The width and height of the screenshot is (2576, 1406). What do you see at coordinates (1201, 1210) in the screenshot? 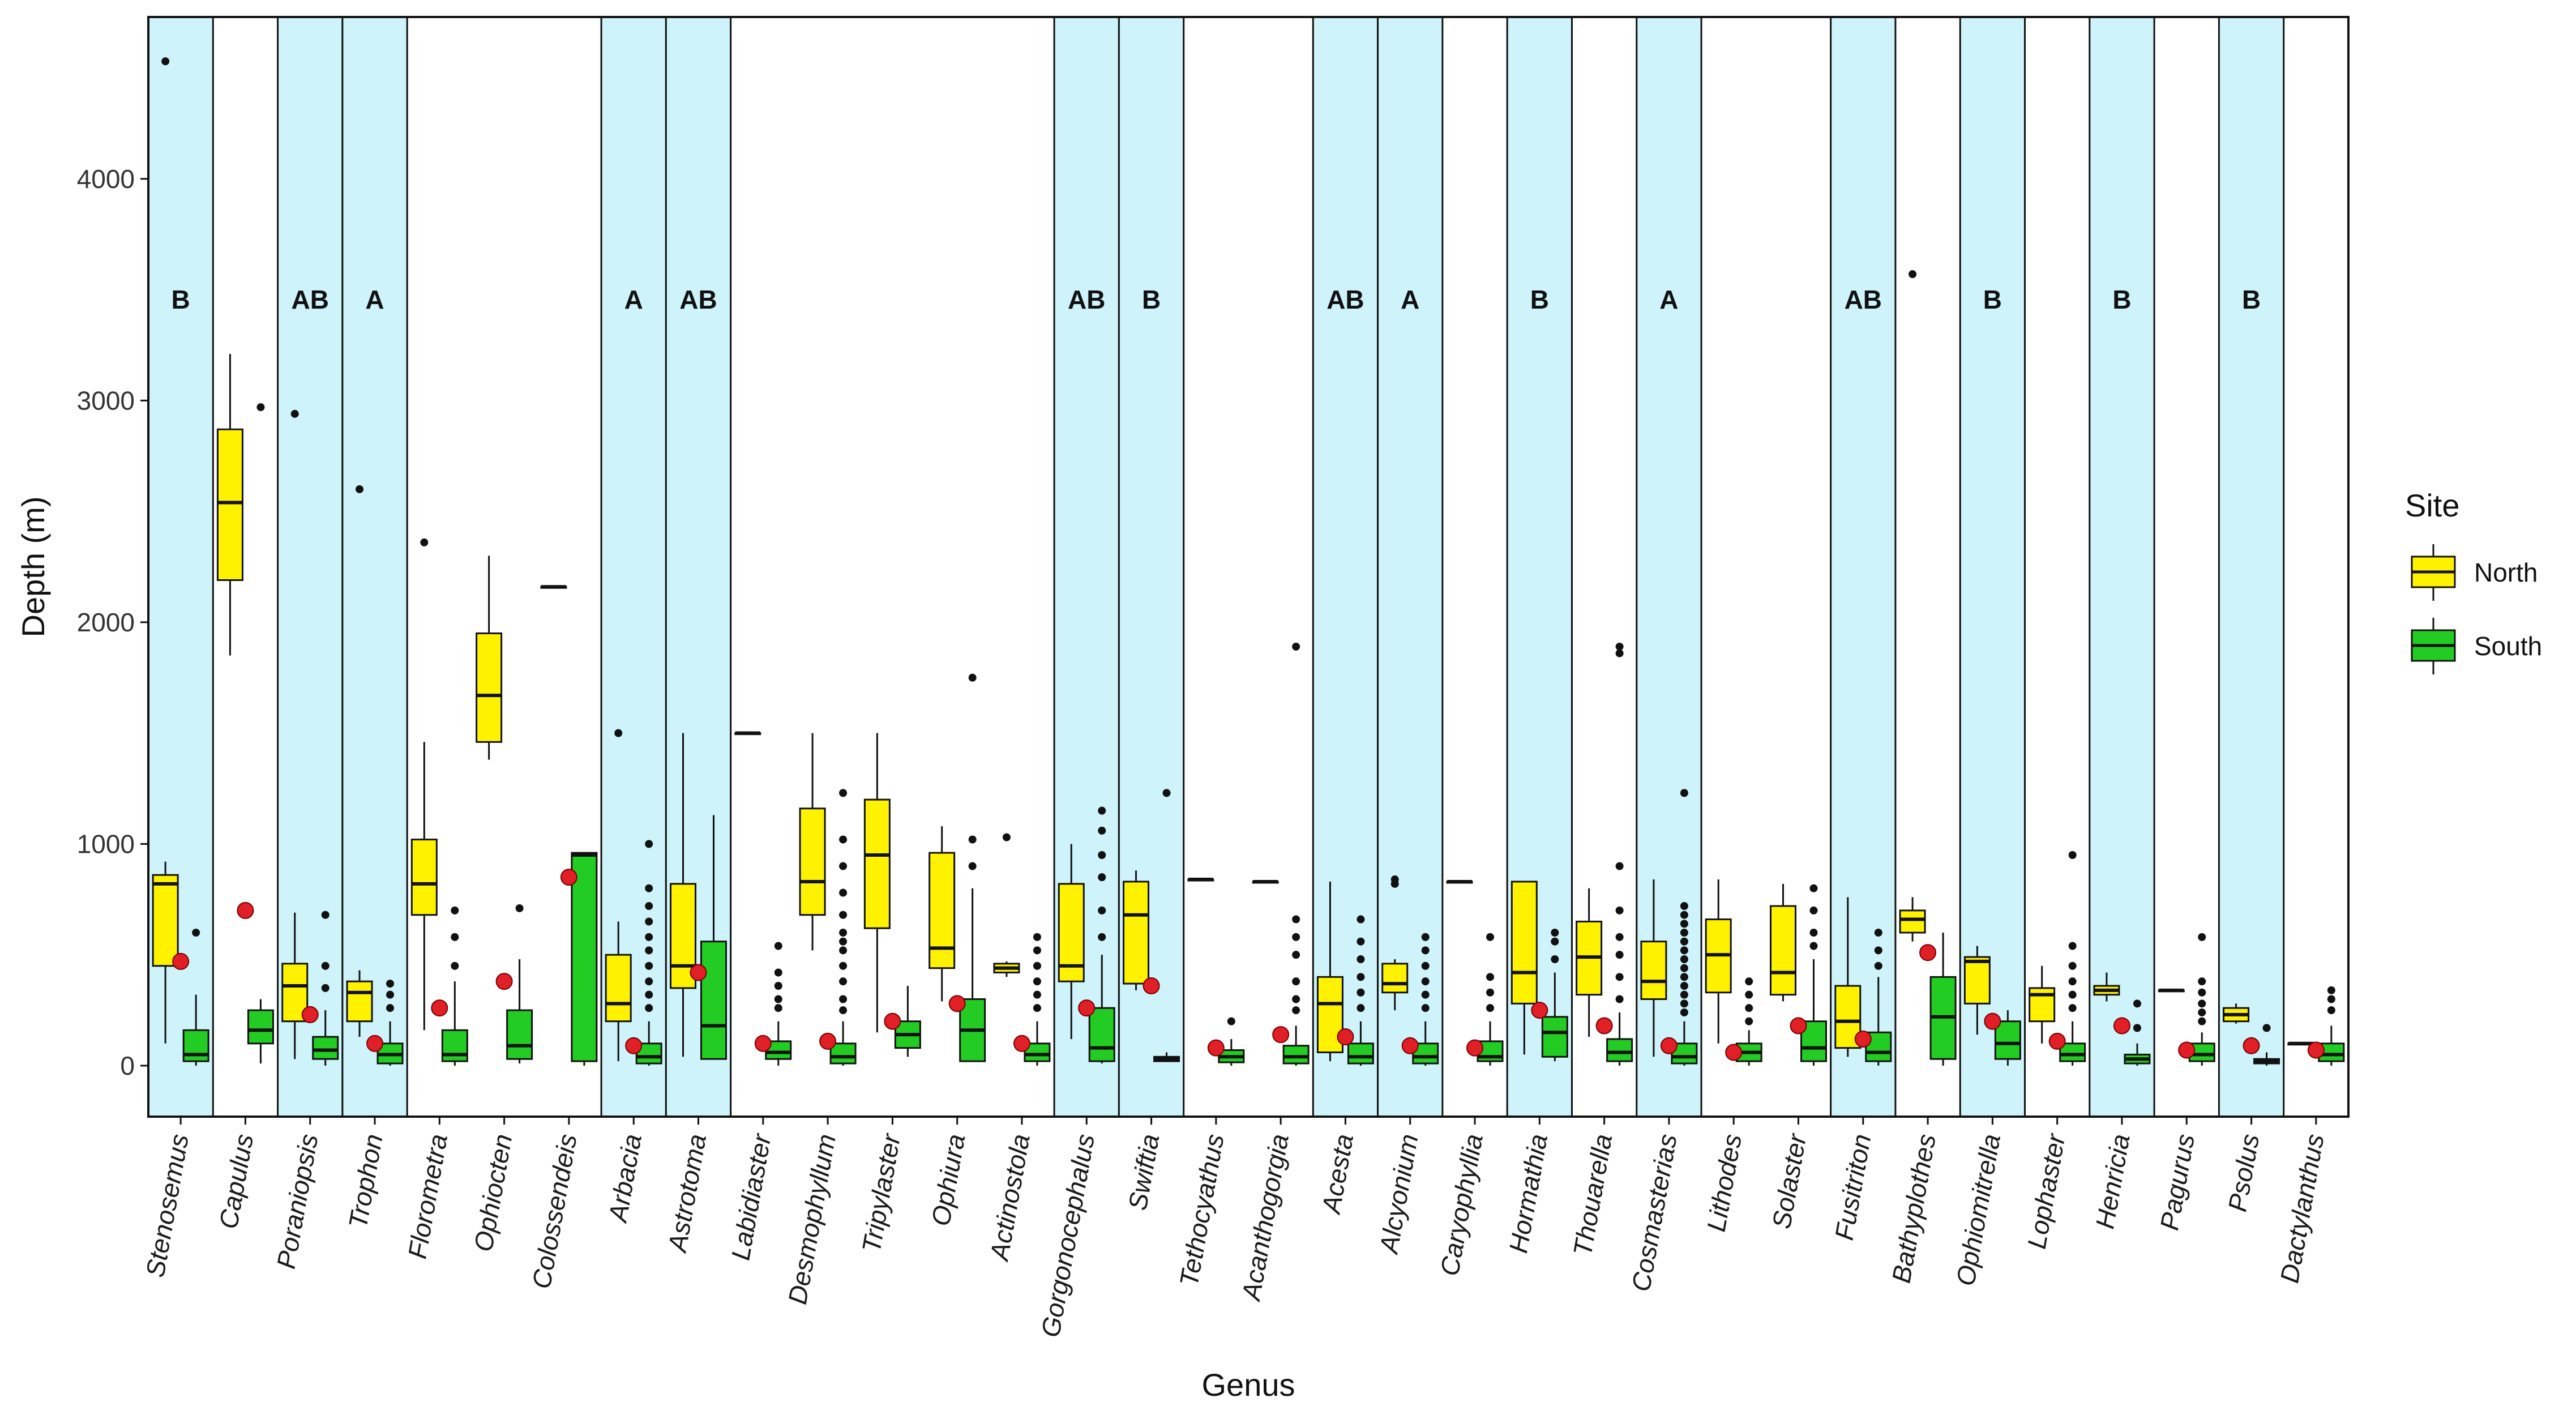
I see `x-tick-label-tethocyathus: Tethocyathus` at bounding box center [1201, 1210].